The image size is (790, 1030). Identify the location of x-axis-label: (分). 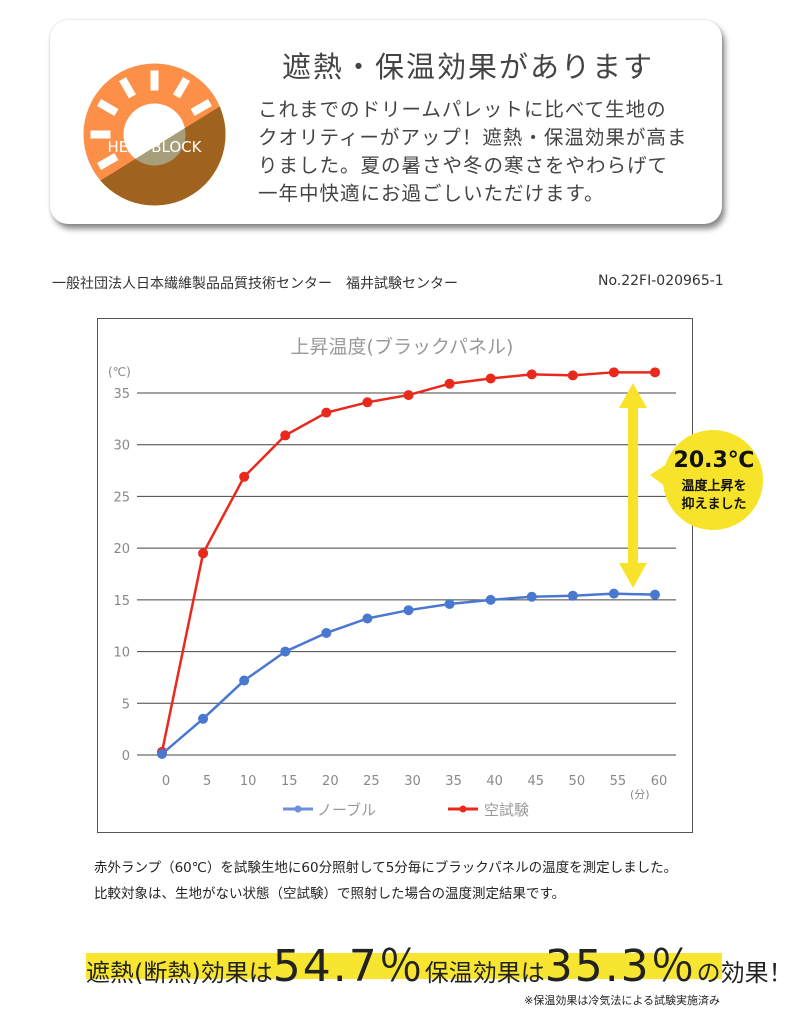
(640, 794).